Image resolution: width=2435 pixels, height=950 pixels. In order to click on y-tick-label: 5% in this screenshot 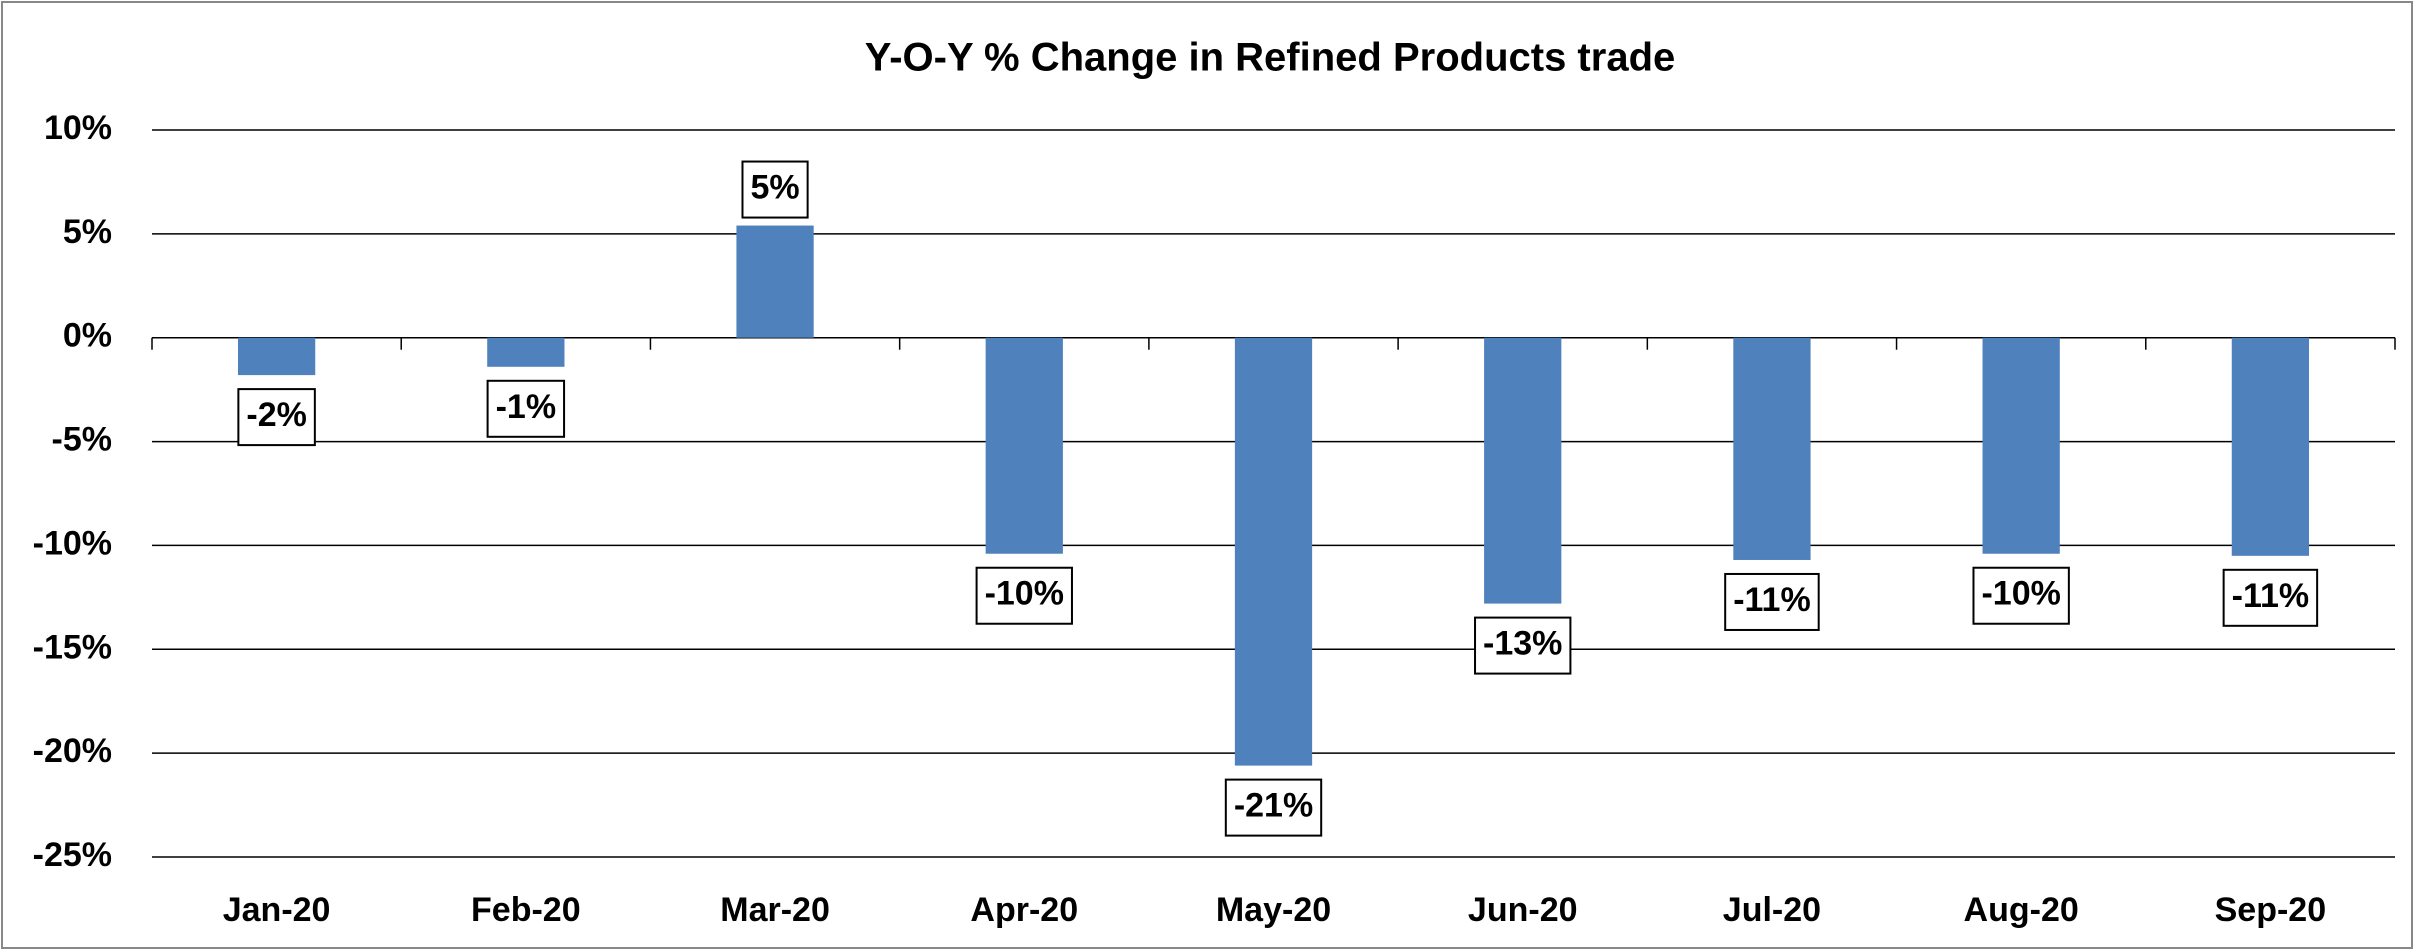, I will do `click(87, 232)`.